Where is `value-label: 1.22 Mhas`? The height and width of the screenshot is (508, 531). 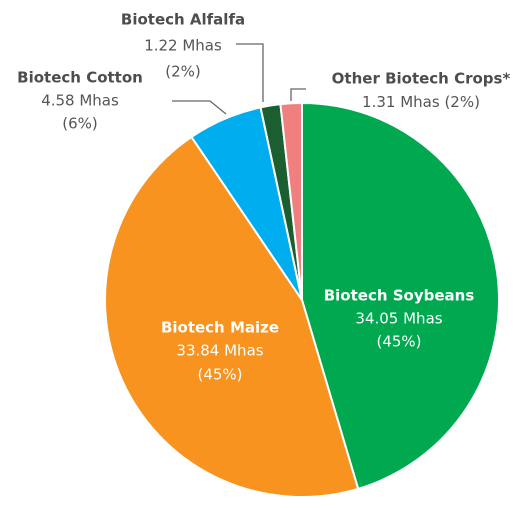 value-label: 1.22 Mhas is located at coordinates (183, 46).